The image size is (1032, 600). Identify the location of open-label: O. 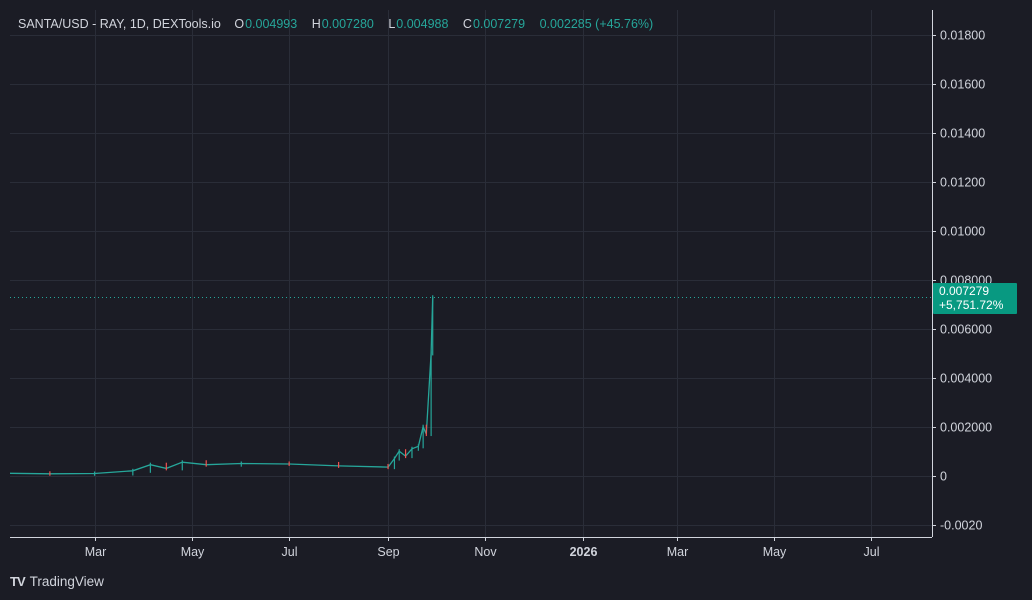
(239, 24).